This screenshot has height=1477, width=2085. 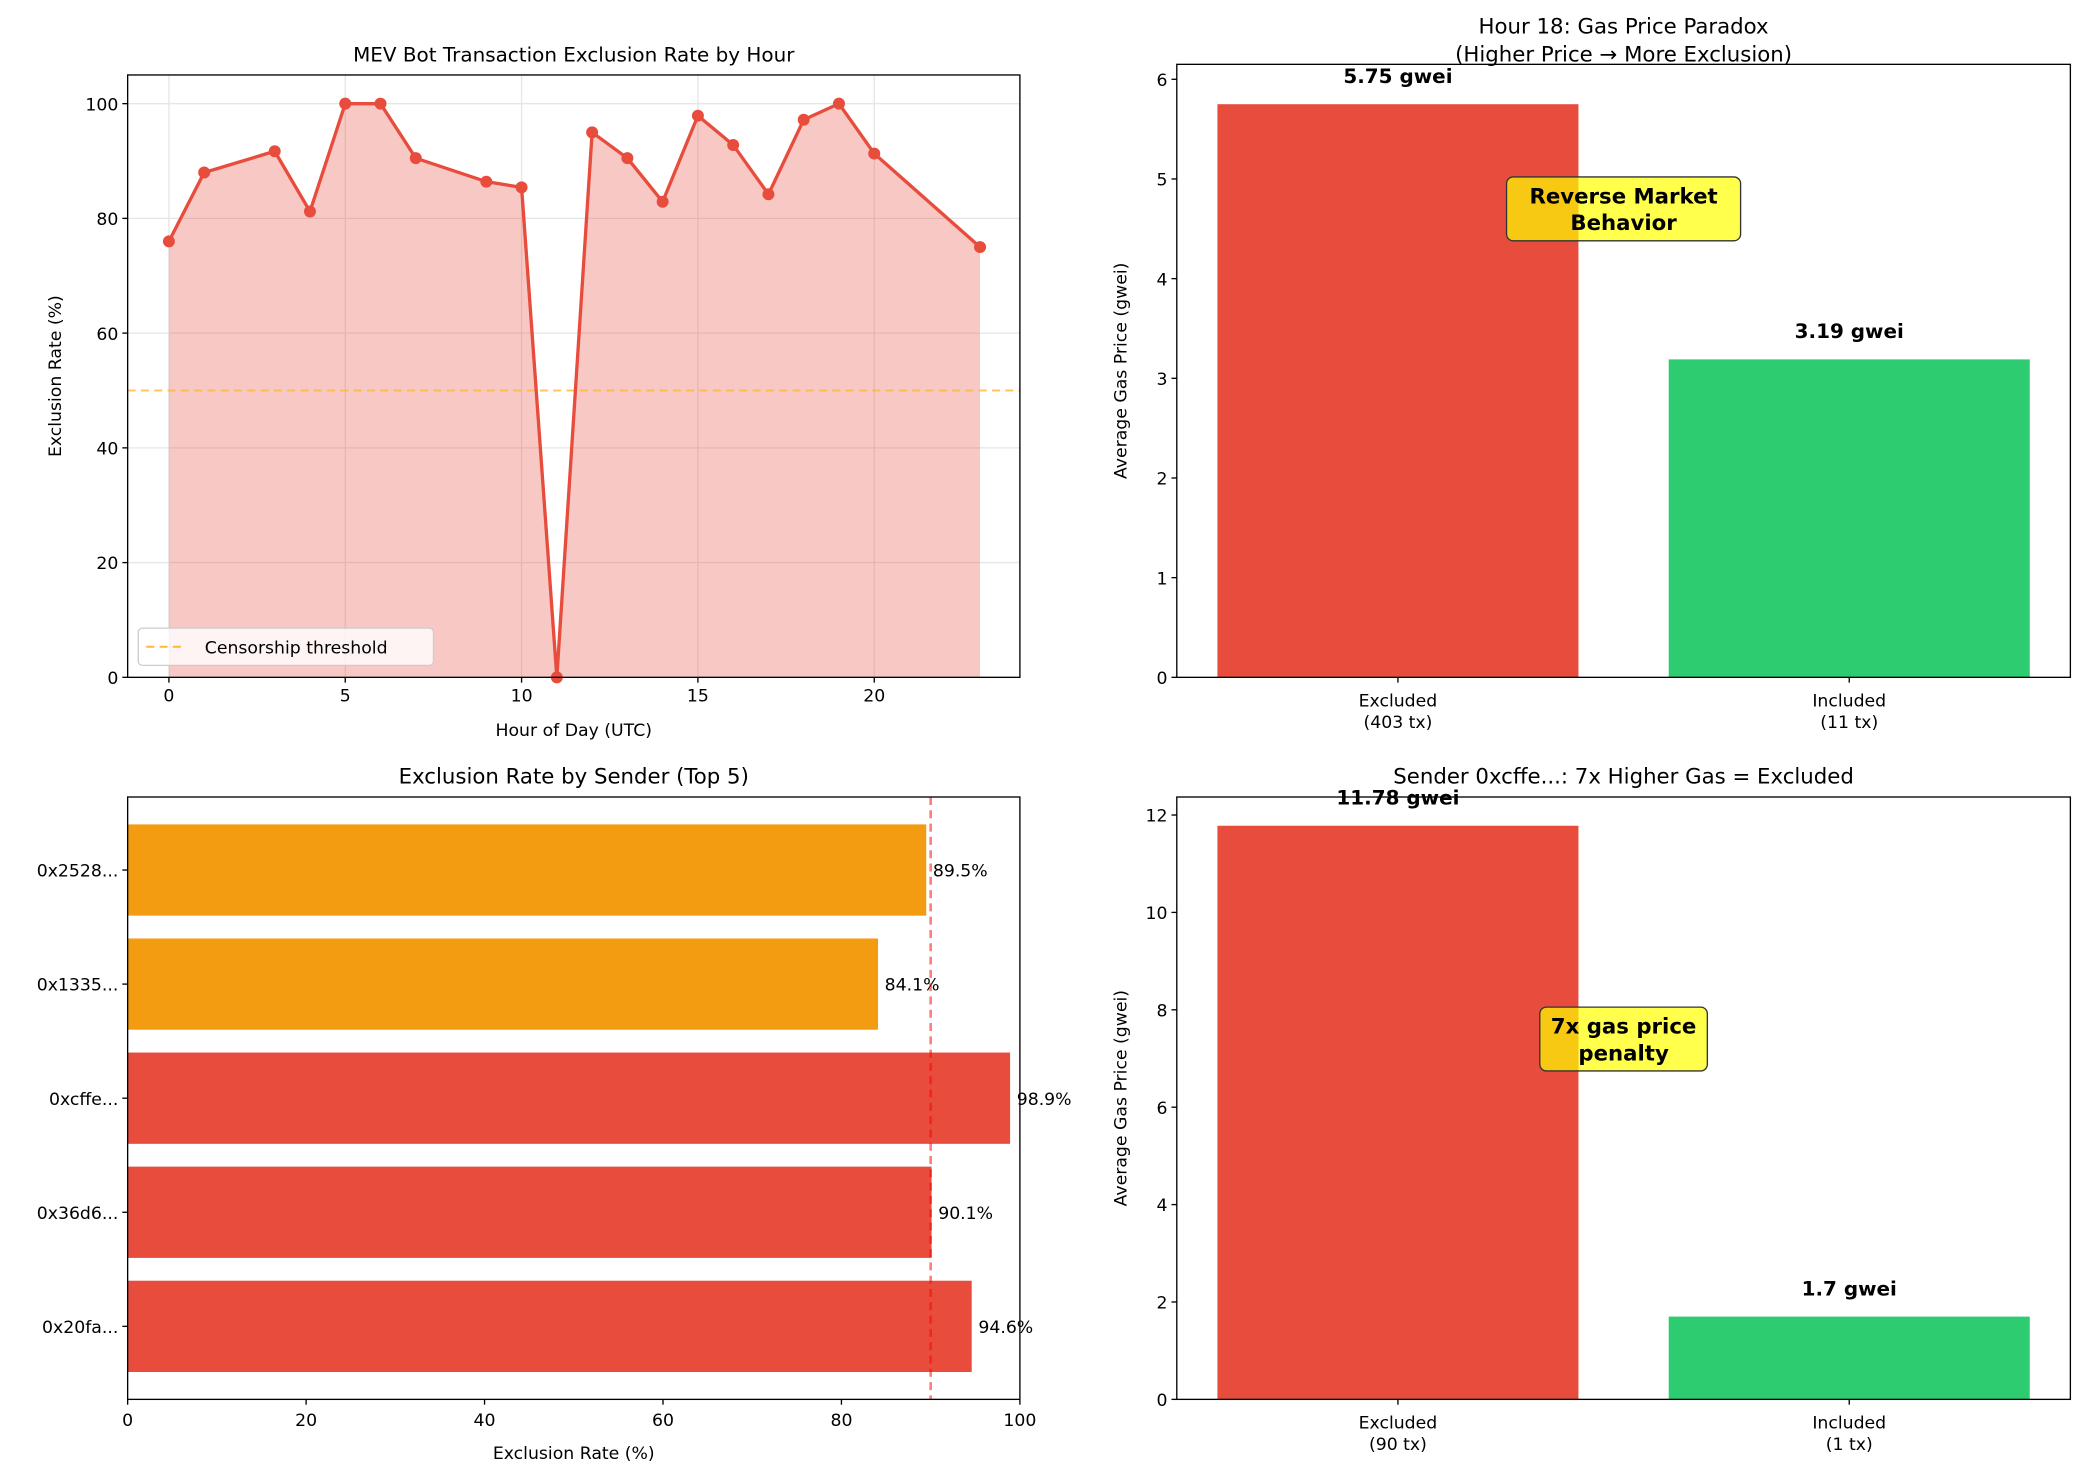 I want to click on bar-value-label: 89.5%, so click(x=960, y=872).